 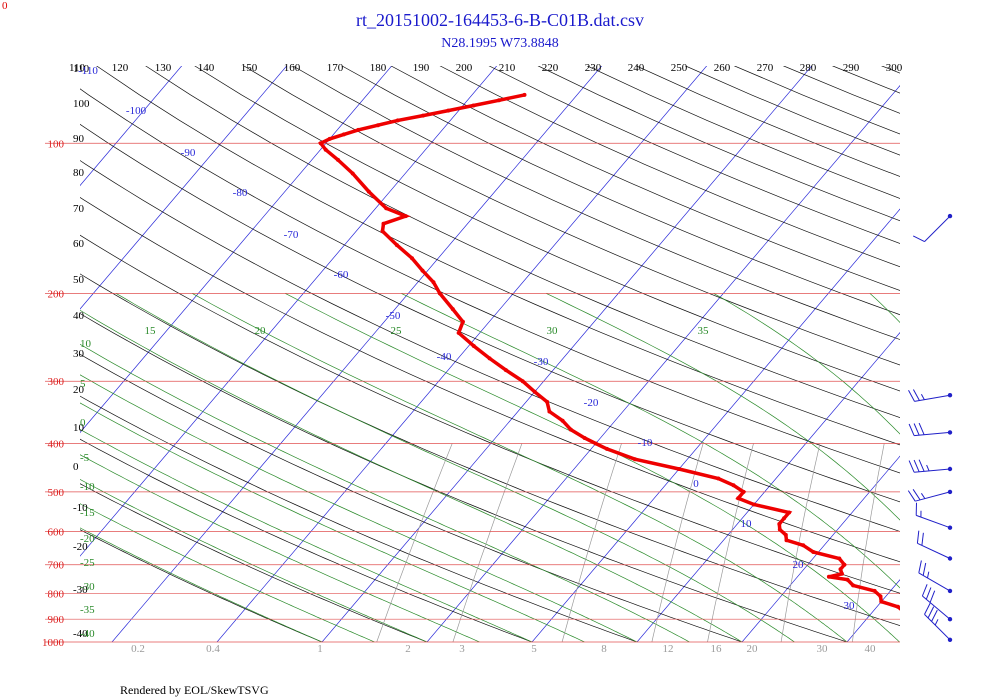 I want to click on potential-temperature-label: 180, so click(x=378, y=68).